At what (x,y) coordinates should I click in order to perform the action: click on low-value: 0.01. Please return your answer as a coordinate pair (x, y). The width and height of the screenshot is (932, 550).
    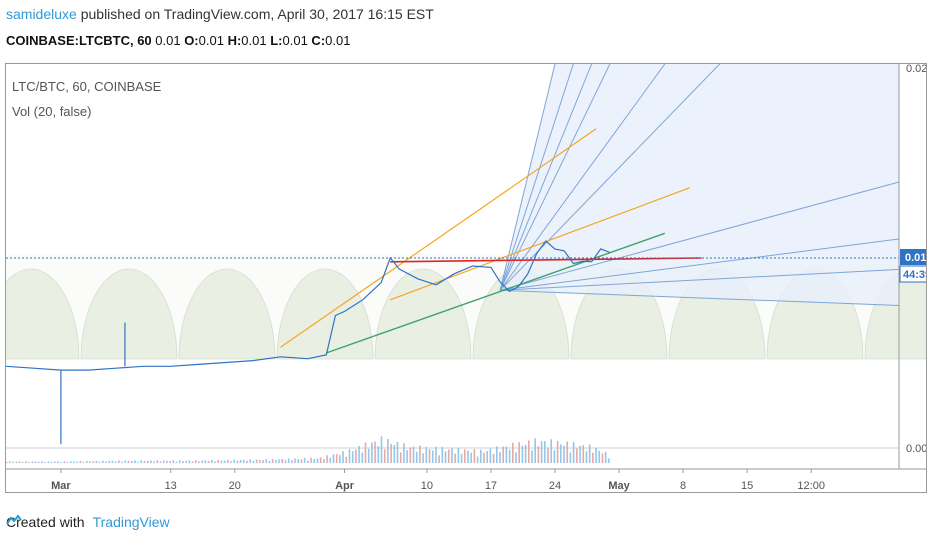
    Looking at the image, I should click on (295, 40).